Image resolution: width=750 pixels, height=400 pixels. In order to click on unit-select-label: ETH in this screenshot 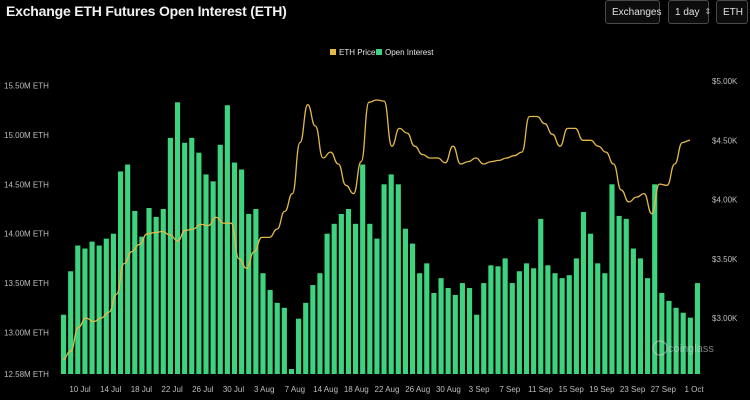, I will do `click(733, 12)`.